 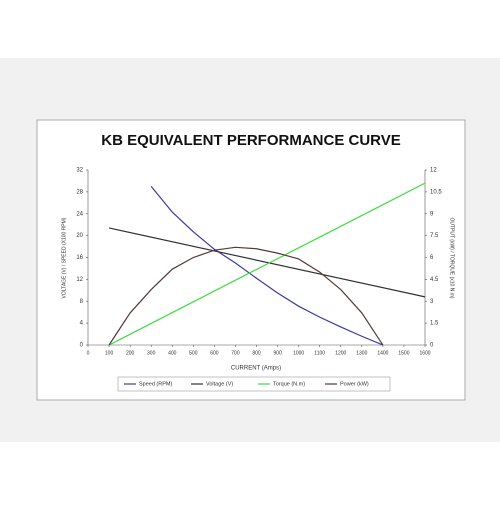 What do you see at coordinates (298, 353) in the screenshot?
I see `x-tick-label: 1000` at bounding box center [298, 353].